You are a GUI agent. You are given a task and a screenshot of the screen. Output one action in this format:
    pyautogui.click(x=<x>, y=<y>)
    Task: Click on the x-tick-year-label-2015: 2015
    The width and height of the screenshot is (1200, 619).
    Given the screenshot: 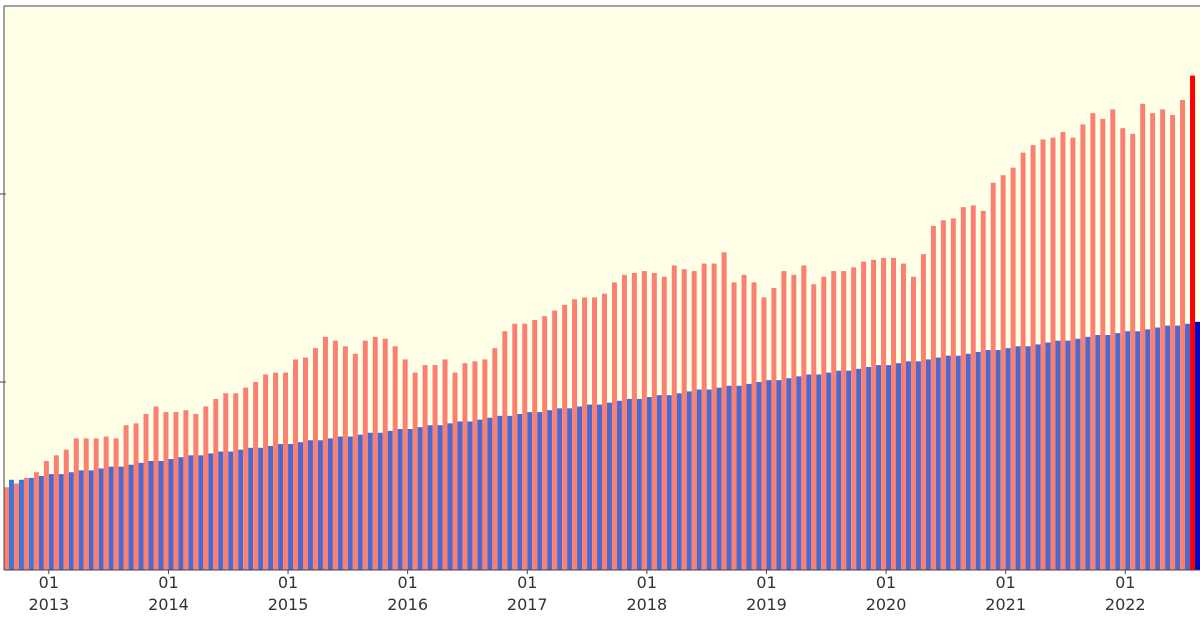 What is the action you would take?
    pyautogui.click(x=288, y=604)
    